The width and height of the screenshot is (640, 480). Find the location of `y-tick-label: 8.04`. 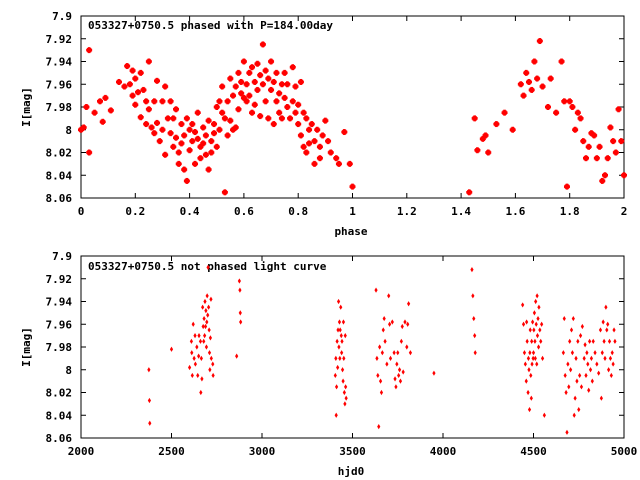

y-tick-label: 8.04 is located at coordinates (59, 415).